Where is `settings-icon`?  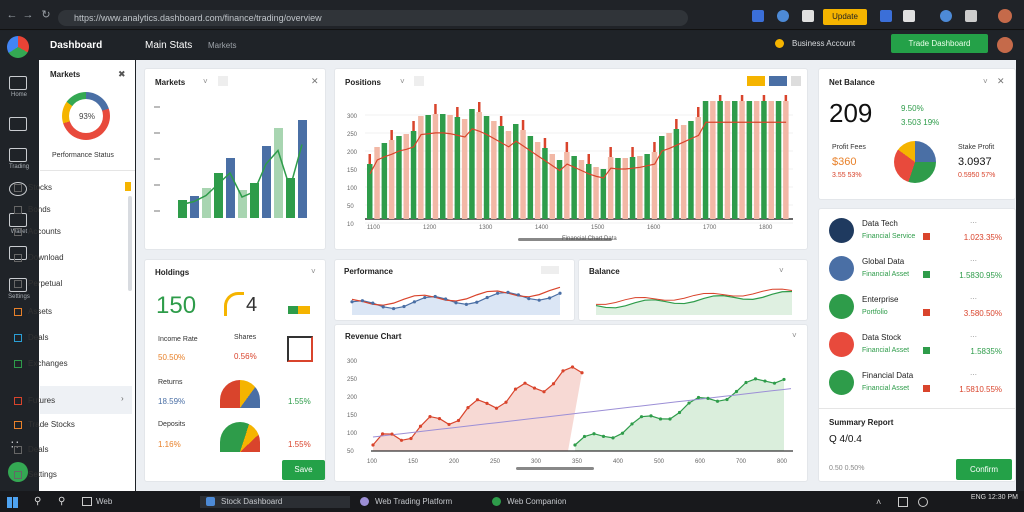
settings-icon is located at coordinates (18, 285).